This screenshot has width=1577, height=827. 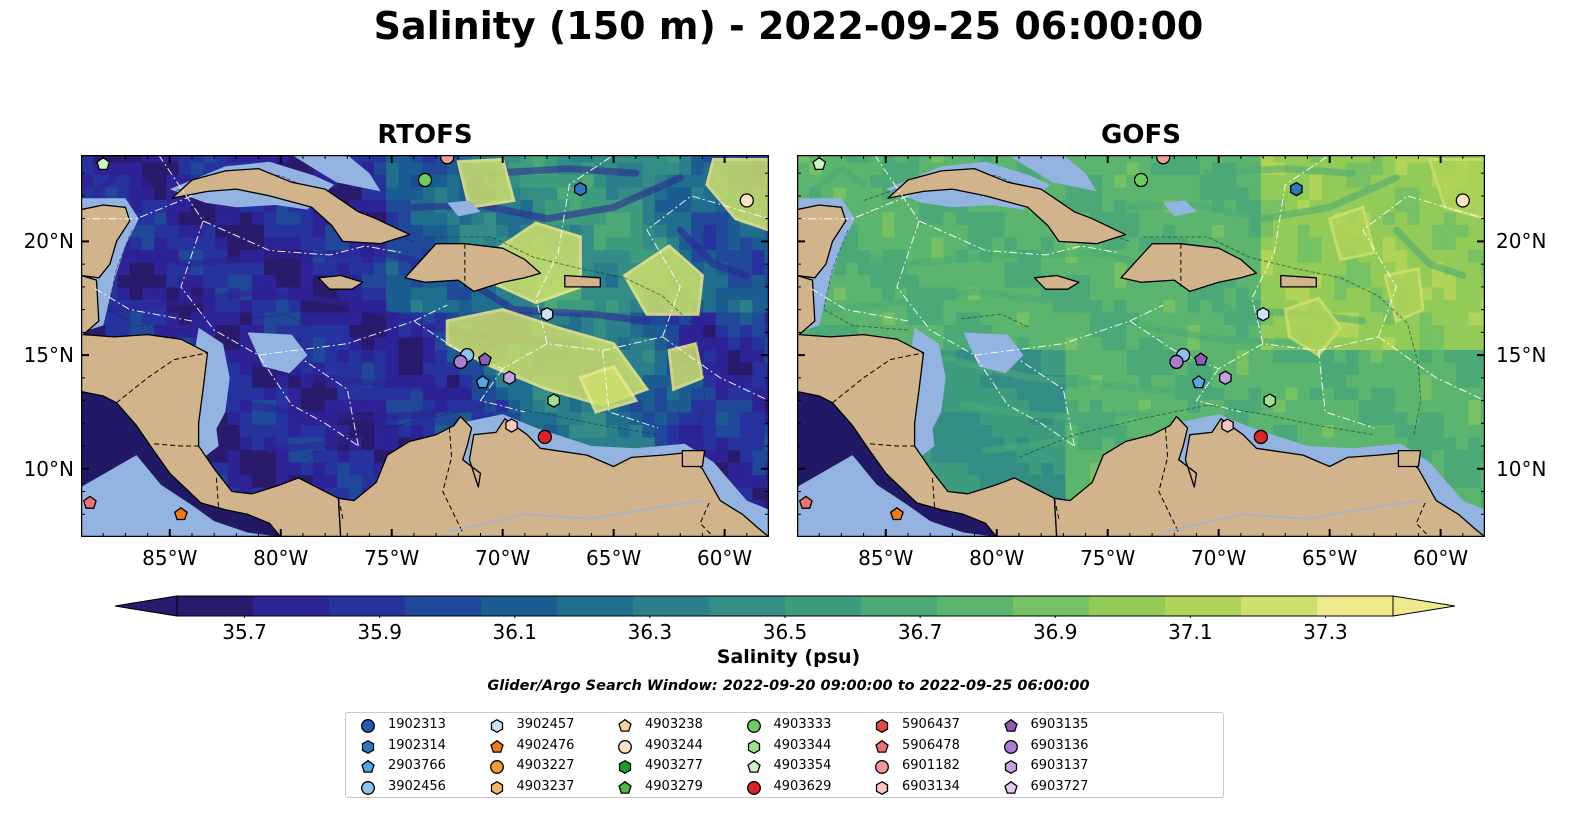 What do you see at coordinates (802, 724) in the screenshot?
I see `legend-label: 4903333` at bounding box center [802, 724].